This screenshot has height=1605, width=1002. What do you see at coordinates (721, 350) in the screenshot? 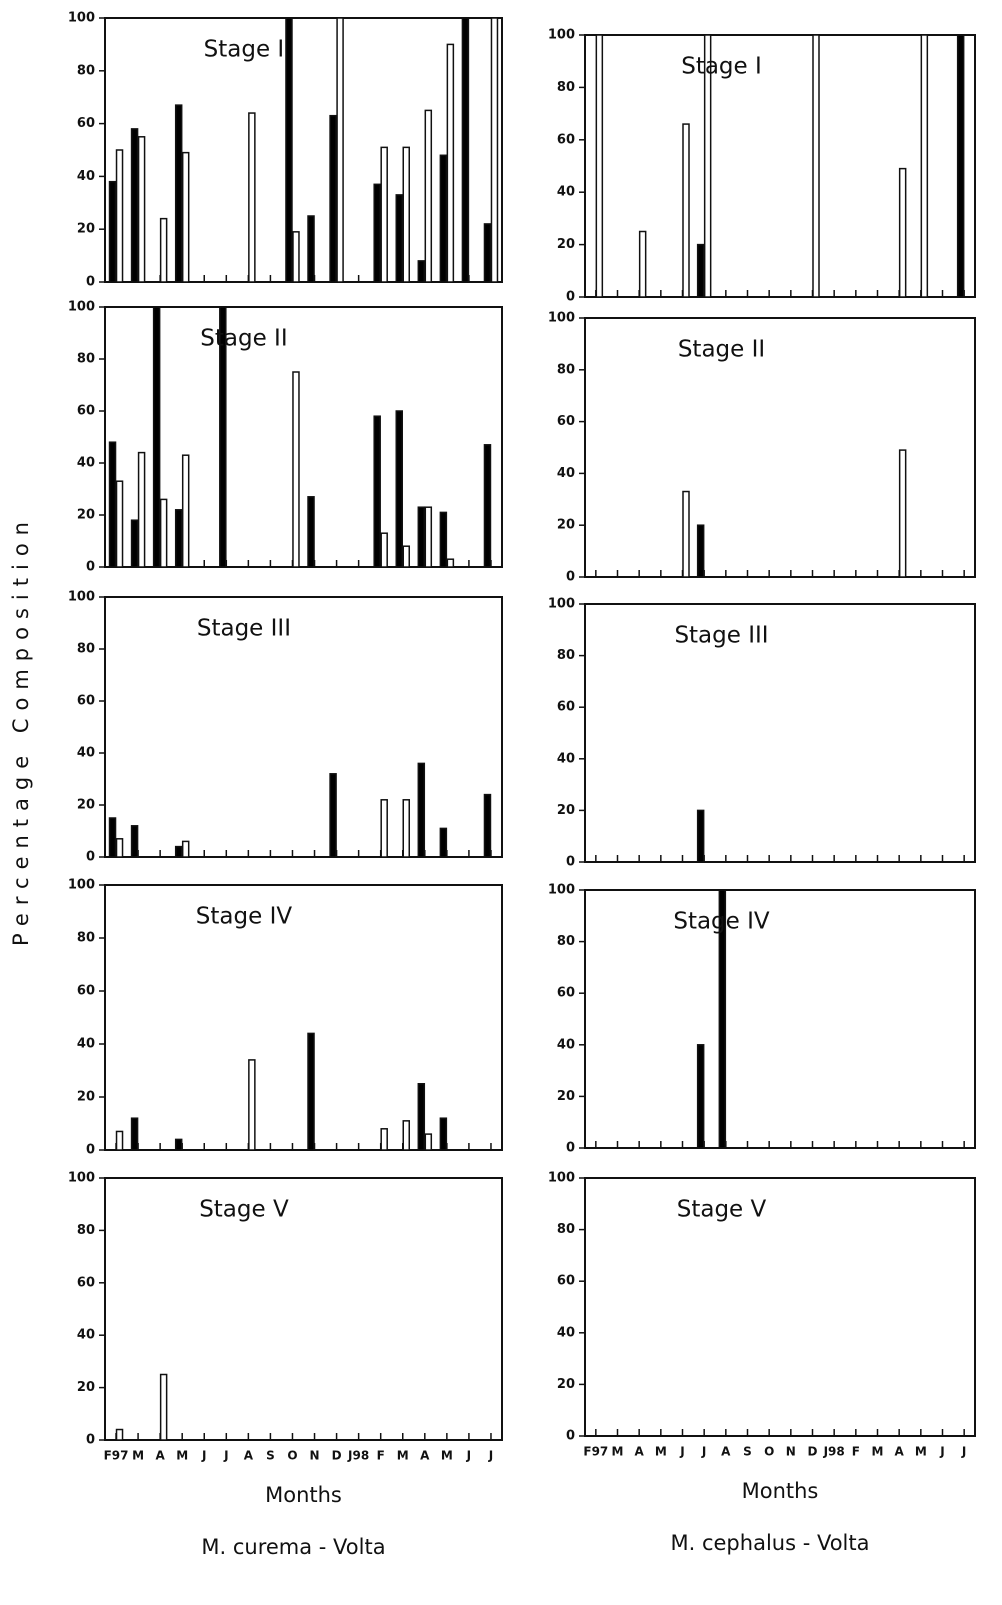
I see `panel-title: Stage II` at bounding box center [721, 350].